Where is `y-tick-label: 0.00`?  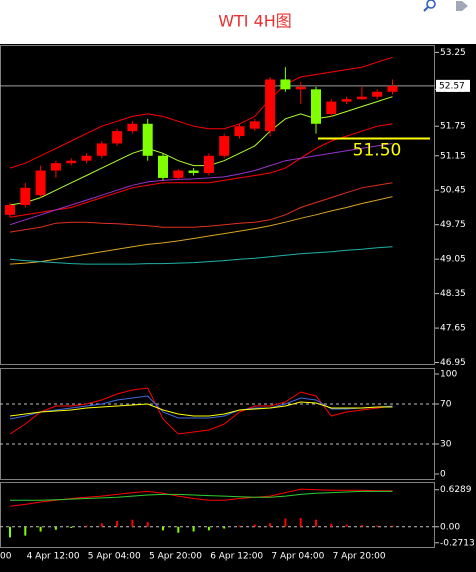 y-tick-label: 0.00 is located at coordinates (450, 527).